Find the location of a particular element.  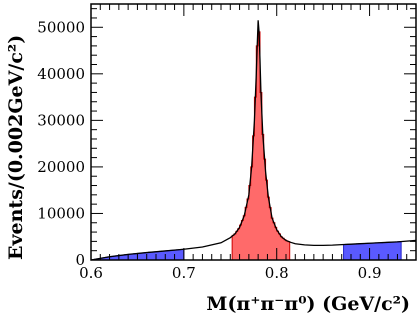

y-tick-label: 0 is located at coordinates (80, 260).